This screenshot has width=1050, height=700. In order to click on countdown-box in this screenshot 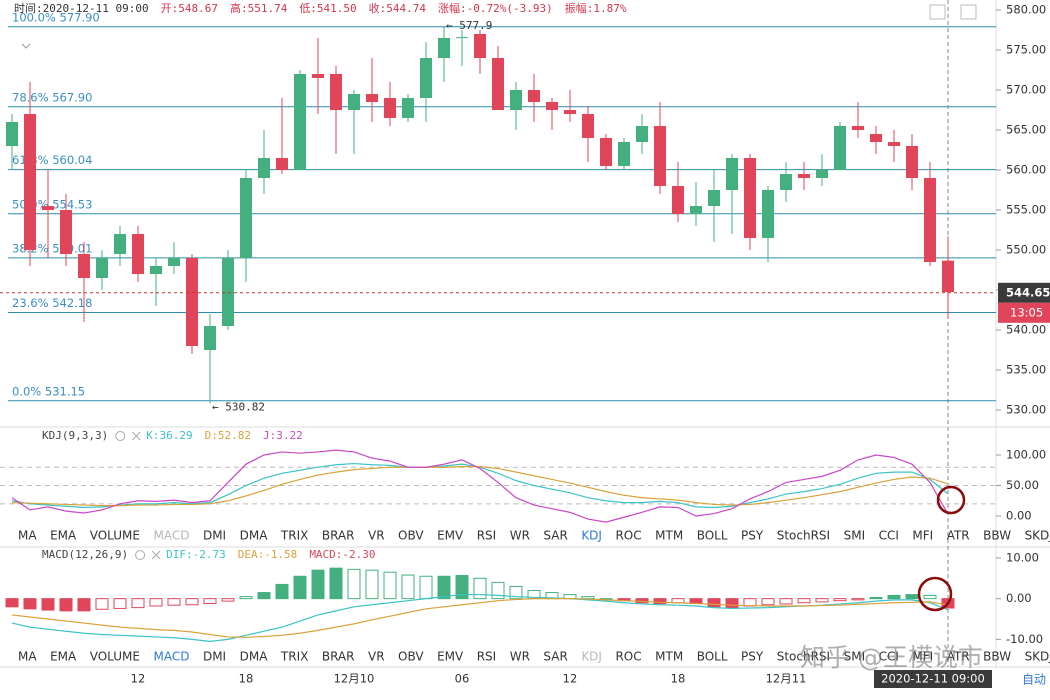, I will do `click(1024, 312)`.